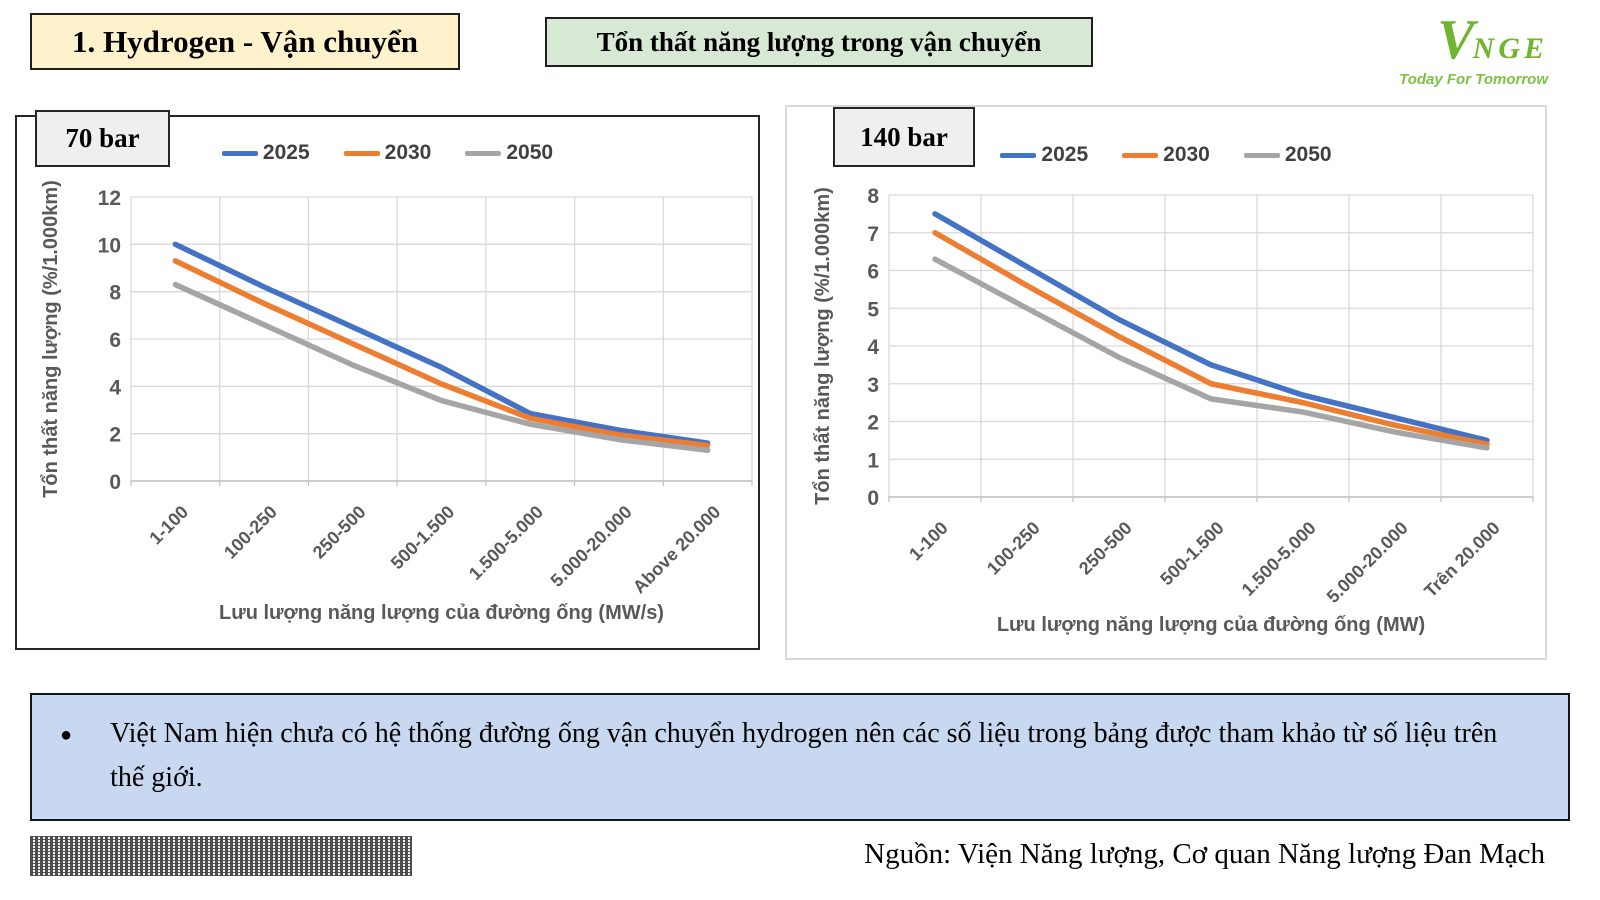 The height and width of the screenshot is (900, 1600). Describe the element at coordinates (873, 460) in the screenshot. I see `y-tick-label: 1` at that location.